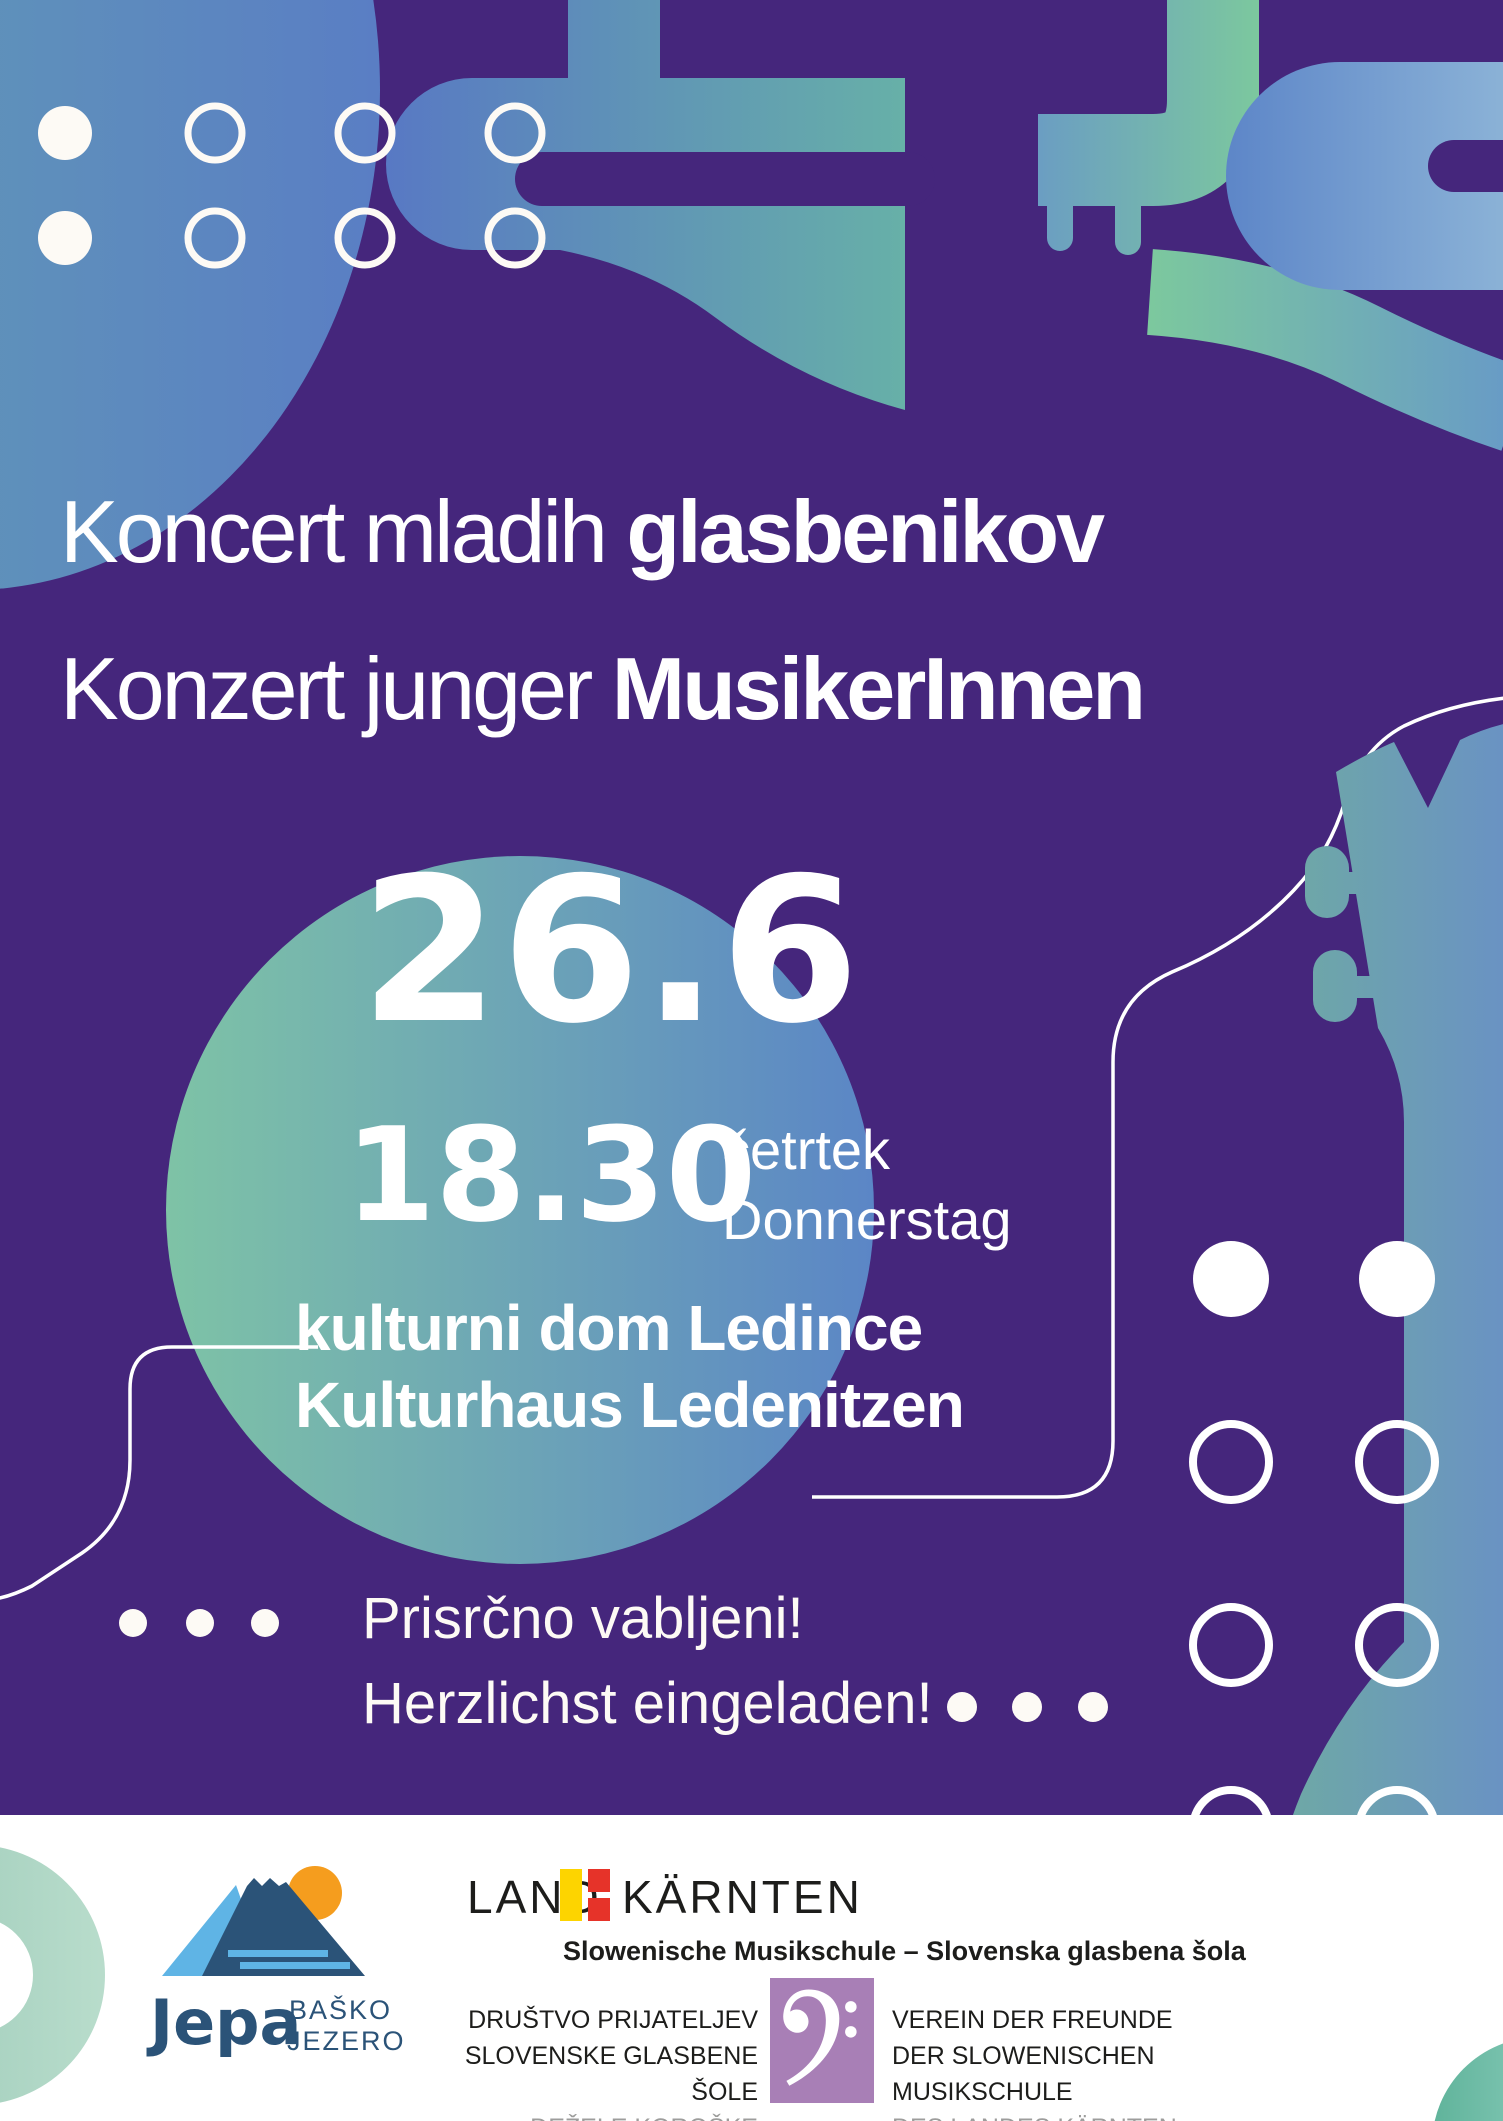 The width and height of the screenshot is (1503, 2121). Describe the element at coordinates (751, 1984) in the screenshot. I see `footer-decorations` at that location.